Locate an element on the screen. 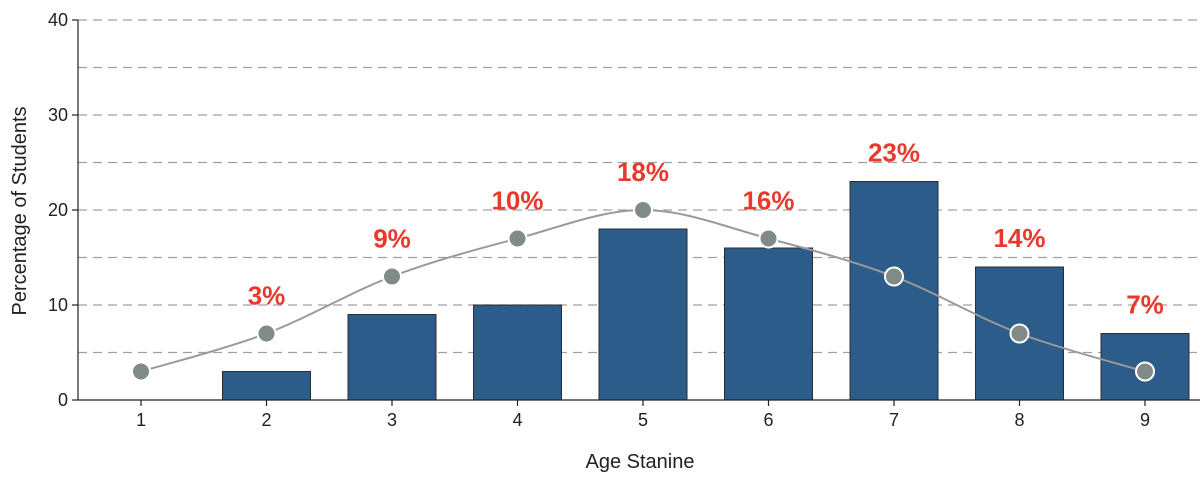 The width and height of the screenshot is (1203, 481). x-tick-label: 1 is located at coordinates (141, 420).